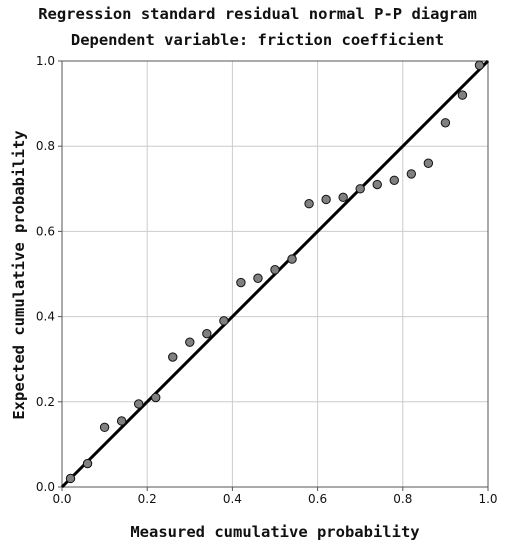  I want to click on x-tick-label: 0.8, so click(402, 499).